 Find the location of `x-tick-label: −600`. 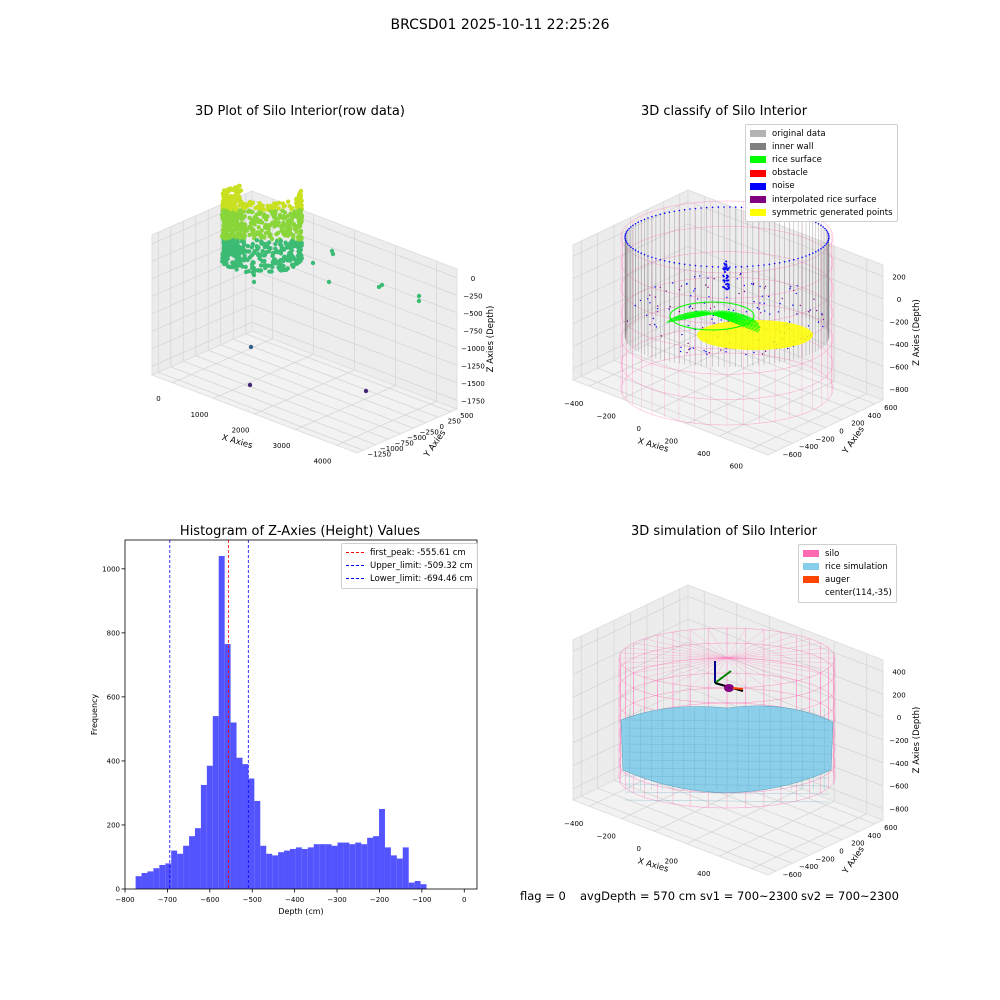

x-tick-label: −600 is located at coordinates (209, 900).